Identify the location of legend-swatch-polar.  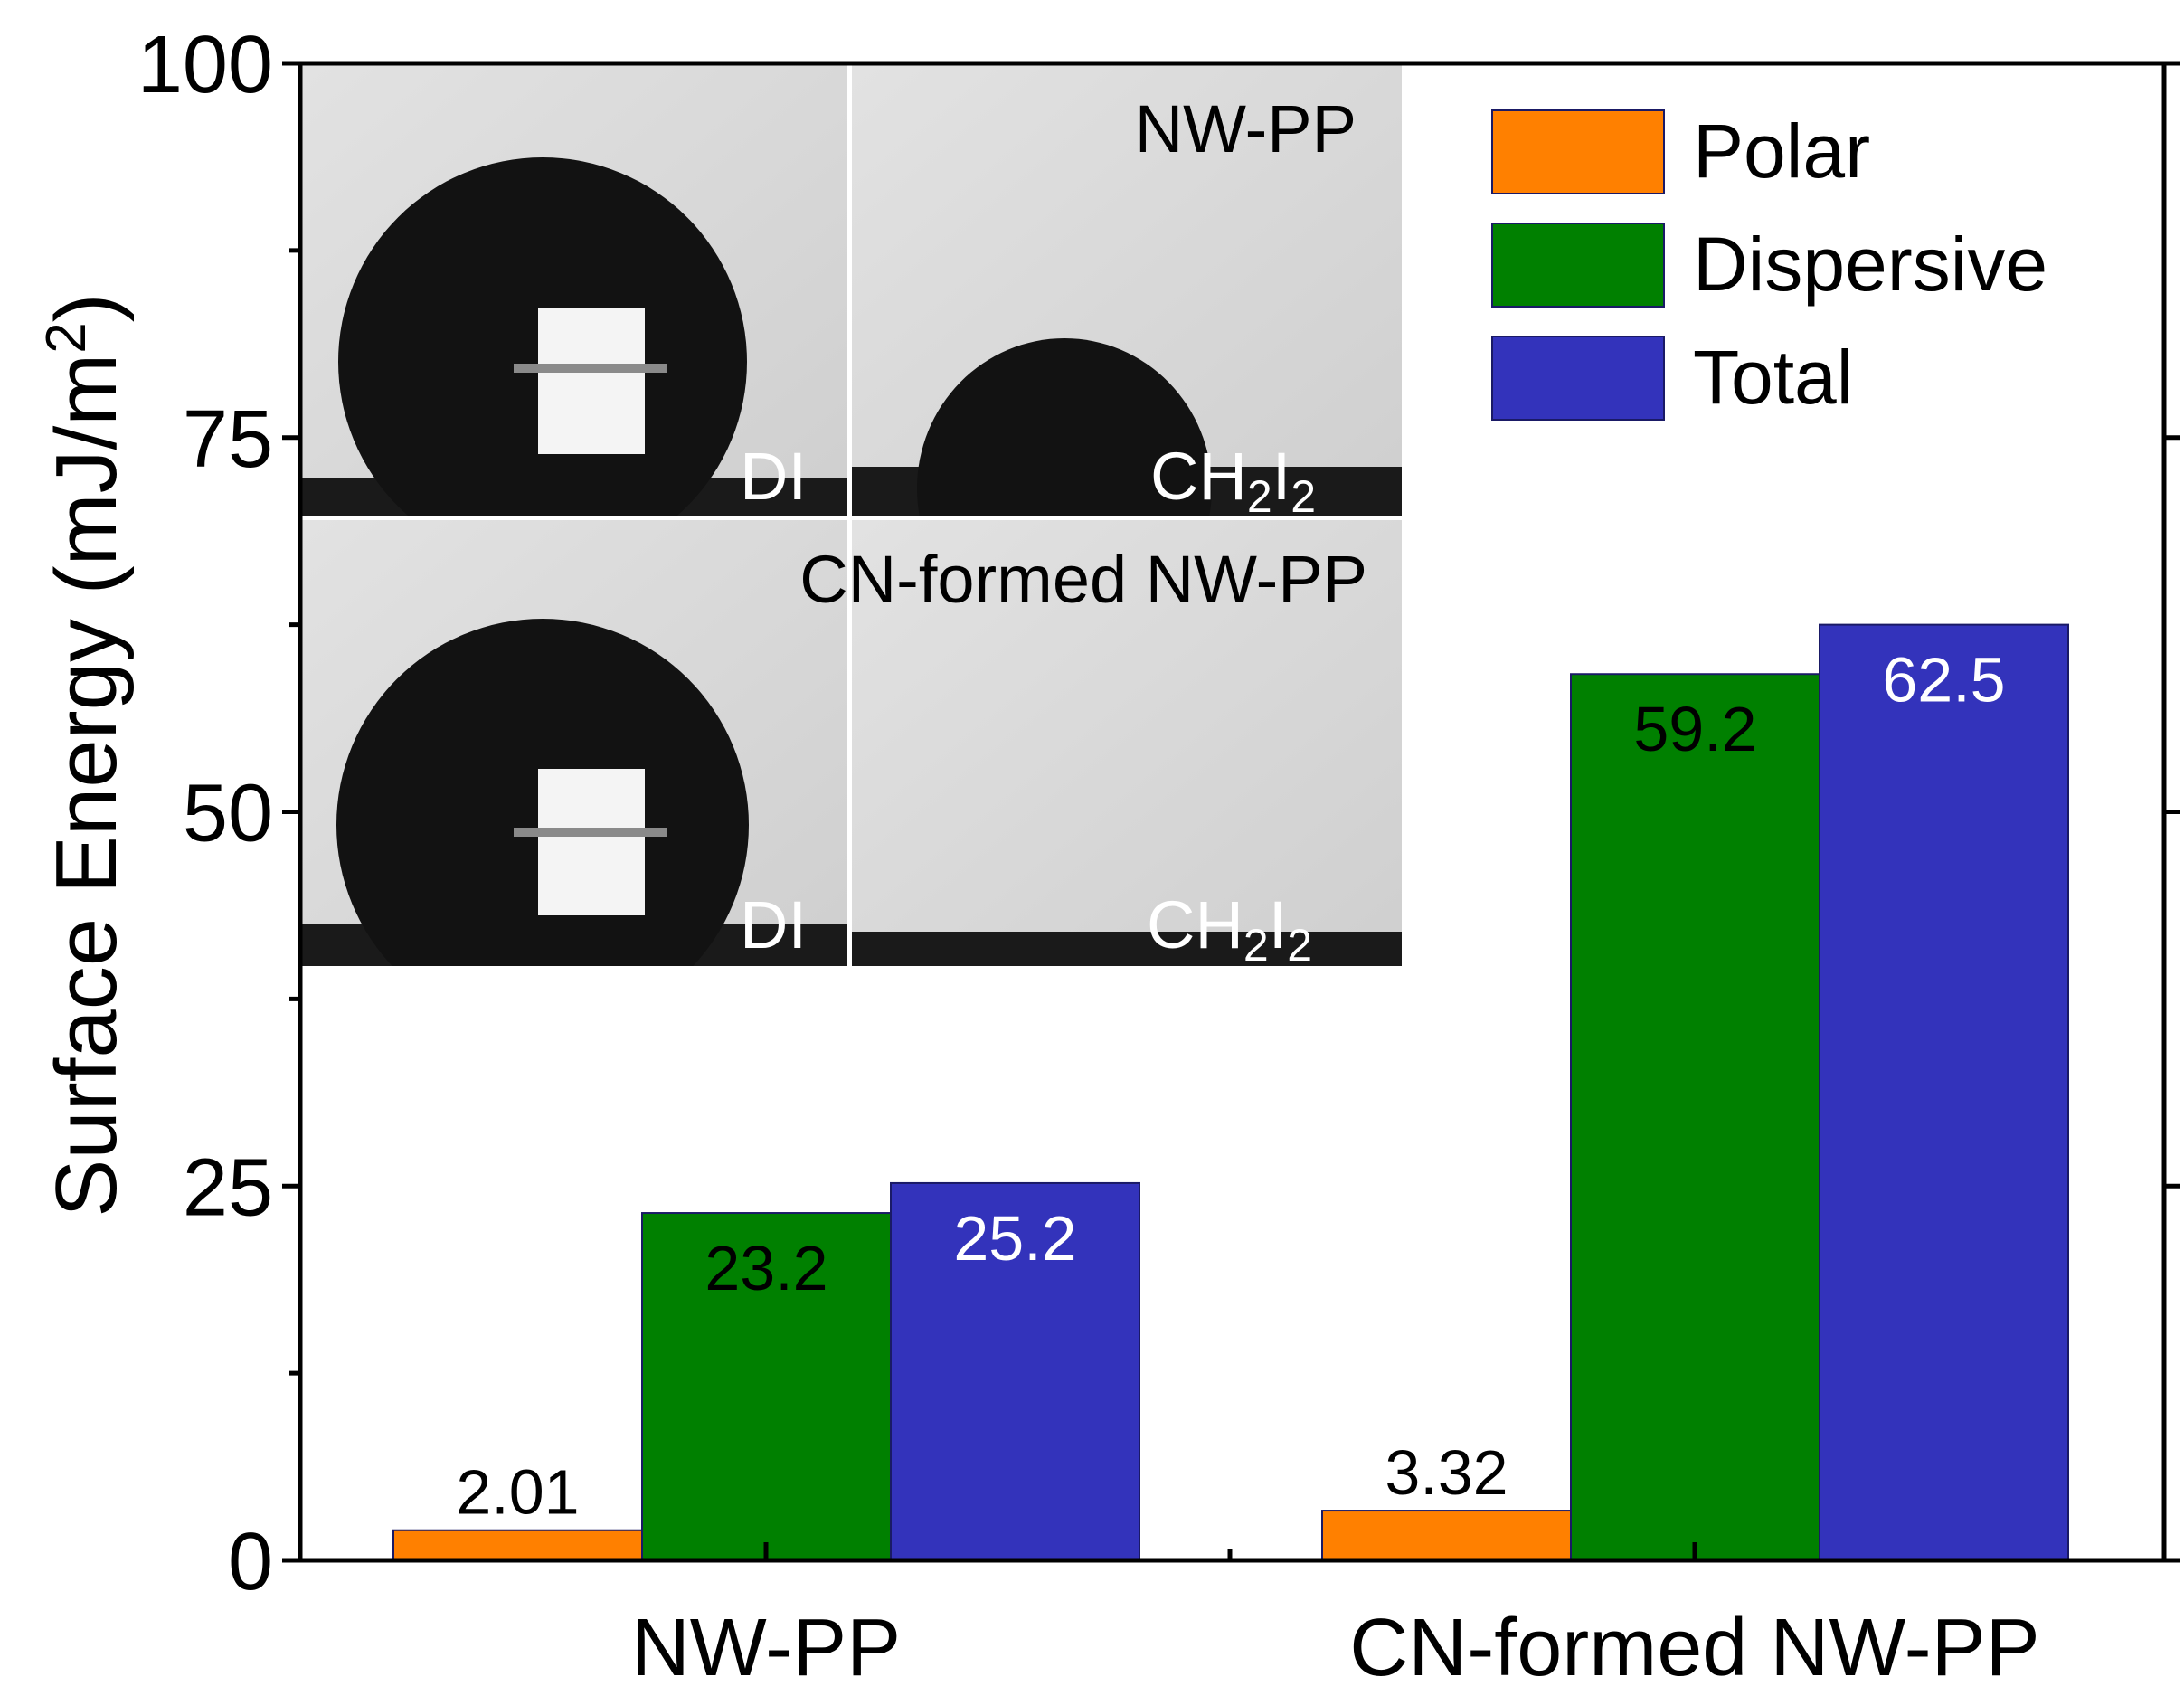
(1578, 151).